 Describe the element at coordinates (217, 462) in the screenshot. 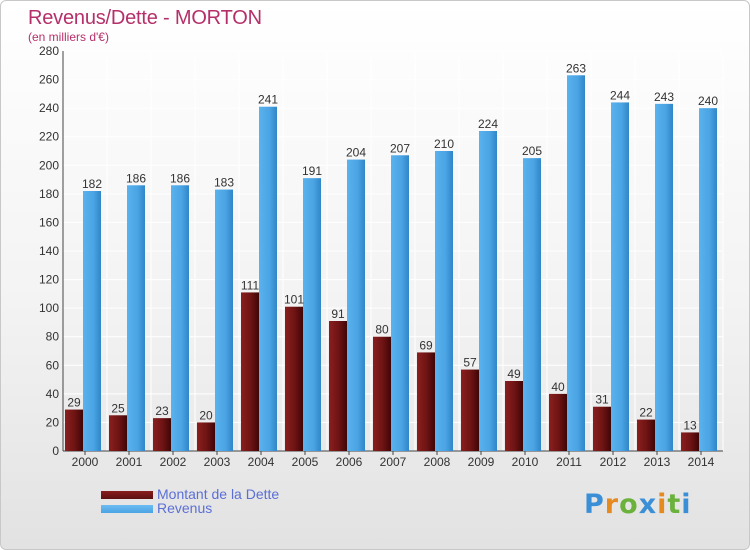

I see `x-tick-label: 2003` at that location.